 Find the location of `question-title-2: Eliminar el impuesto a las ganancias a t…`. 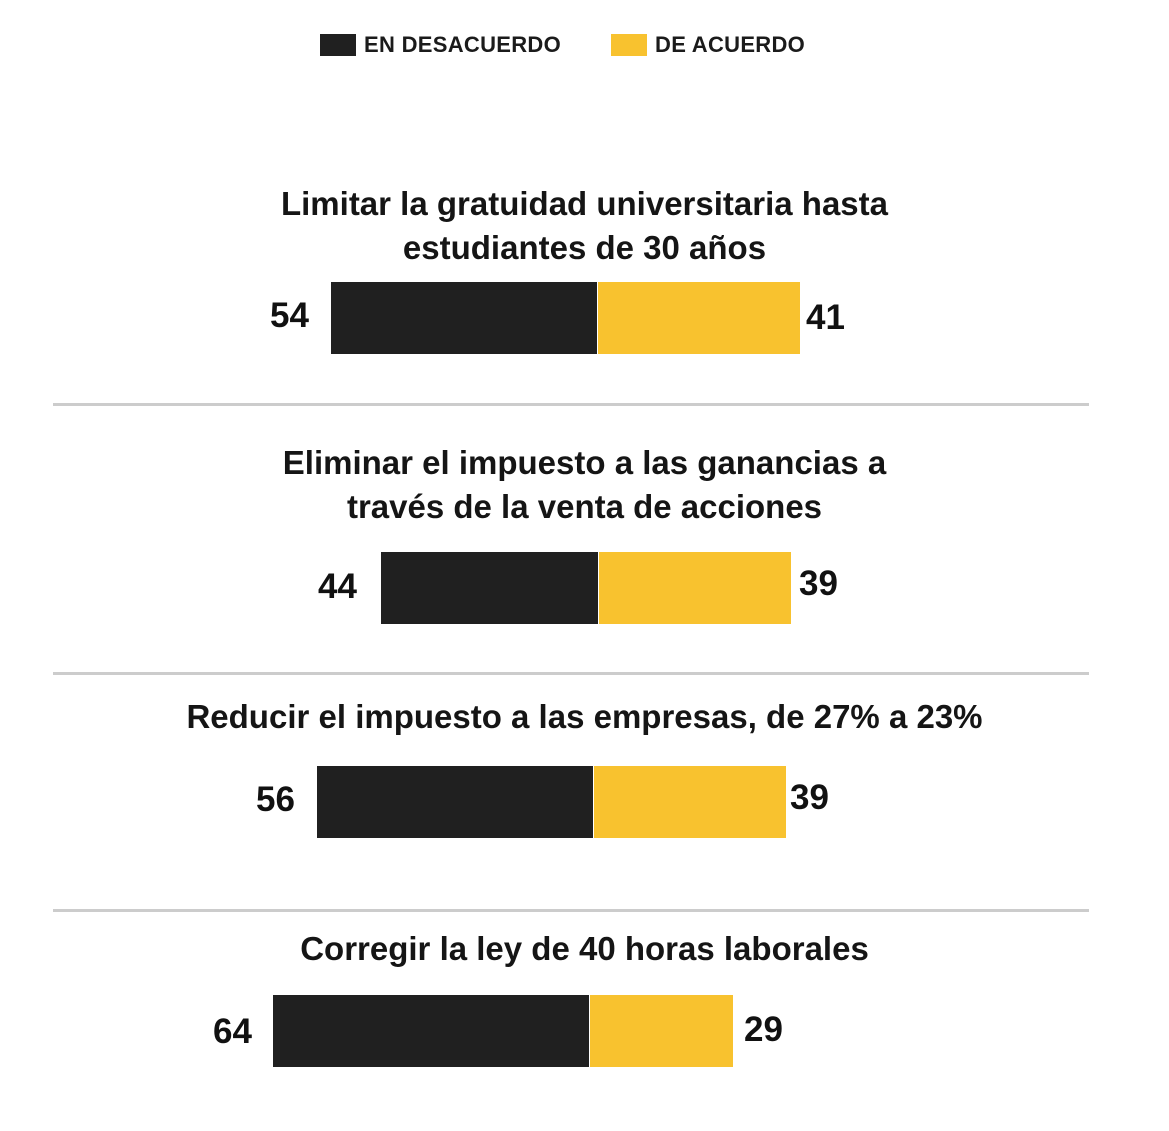

question-title-2: Eliminar el impuesto a las ganancias a t… is located at coordinates (584, 485).